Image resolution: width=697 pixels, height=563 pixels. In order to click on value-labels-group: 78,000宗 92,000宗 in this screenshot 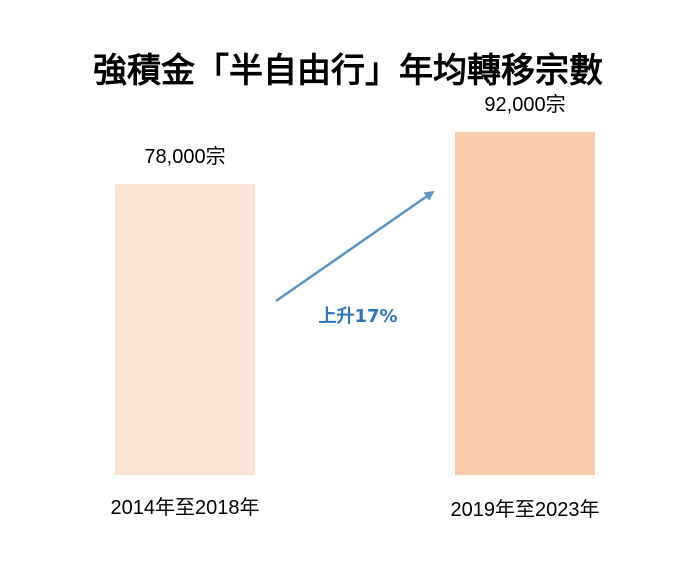, I will do `click(354, 130)`.